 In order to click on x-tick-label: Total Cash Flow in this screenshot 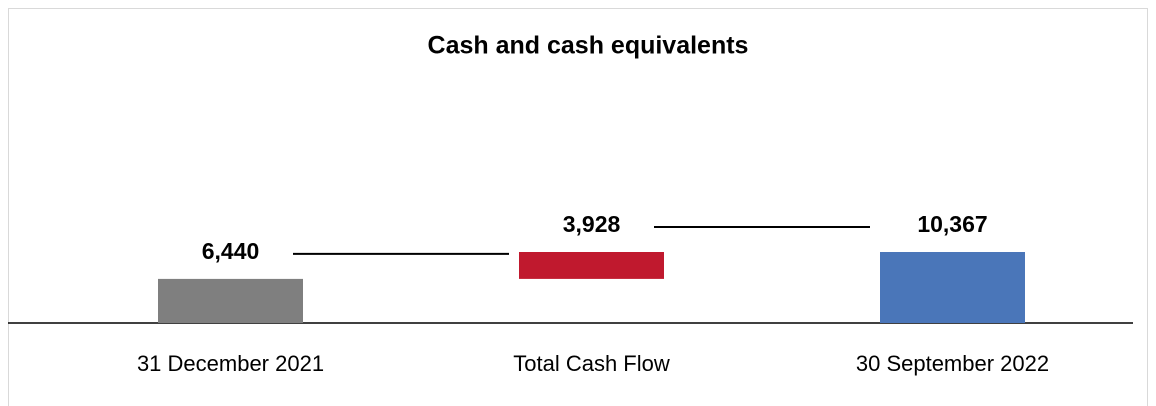, I will do `click(591, 363)`.